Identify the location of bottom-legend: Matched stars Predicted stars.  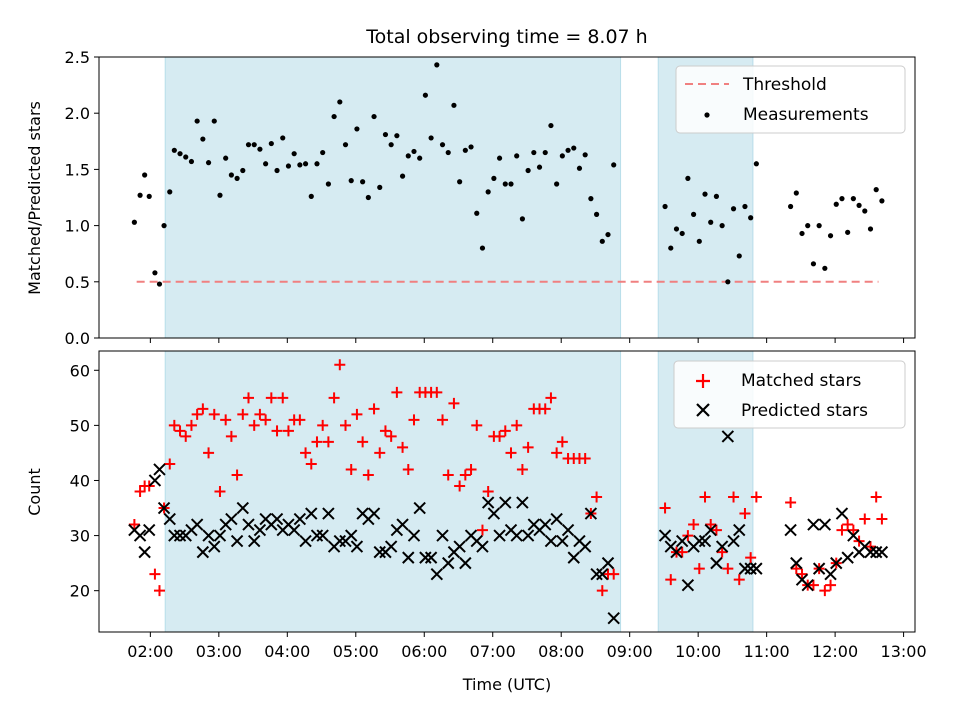
(789, 394).